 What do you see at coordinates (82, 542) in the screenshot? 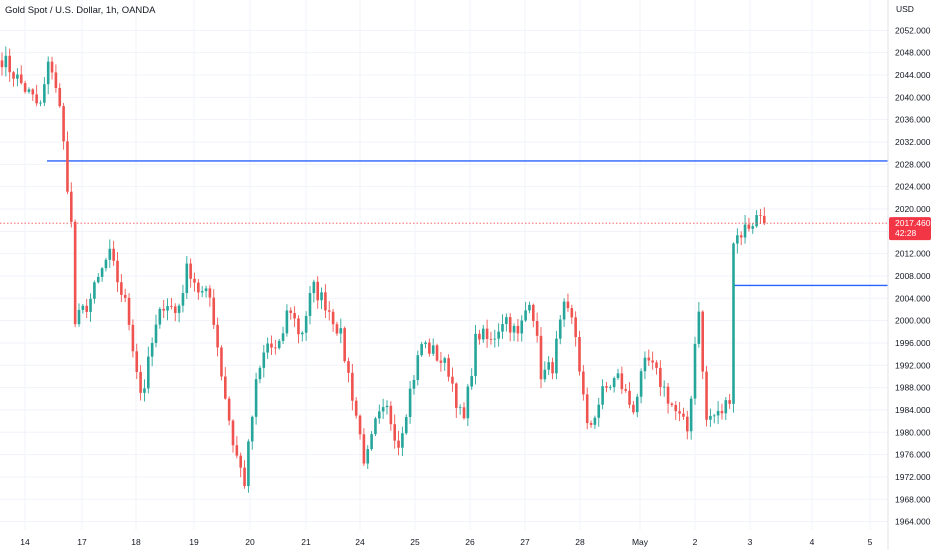
I see `time-tick-label: 17` at bounding box center [82, 542].